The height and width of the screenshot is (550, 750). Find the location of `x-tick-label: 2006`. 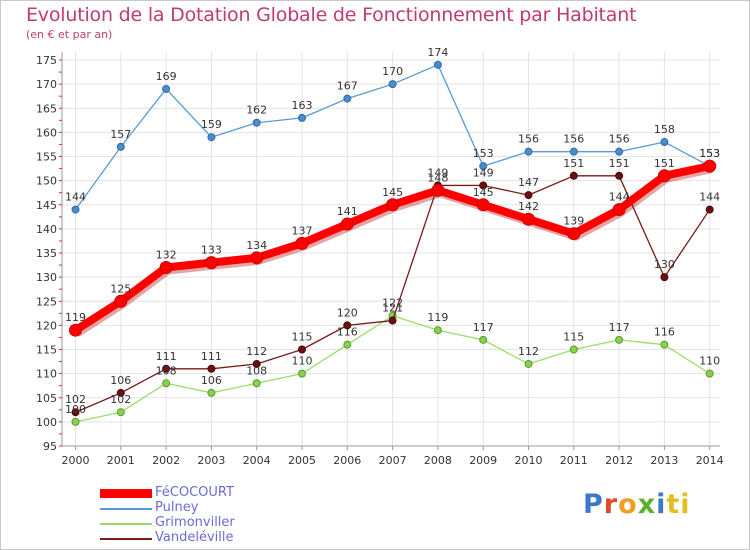

x-tick-label: 2006 is located at coordinates (347, 460).